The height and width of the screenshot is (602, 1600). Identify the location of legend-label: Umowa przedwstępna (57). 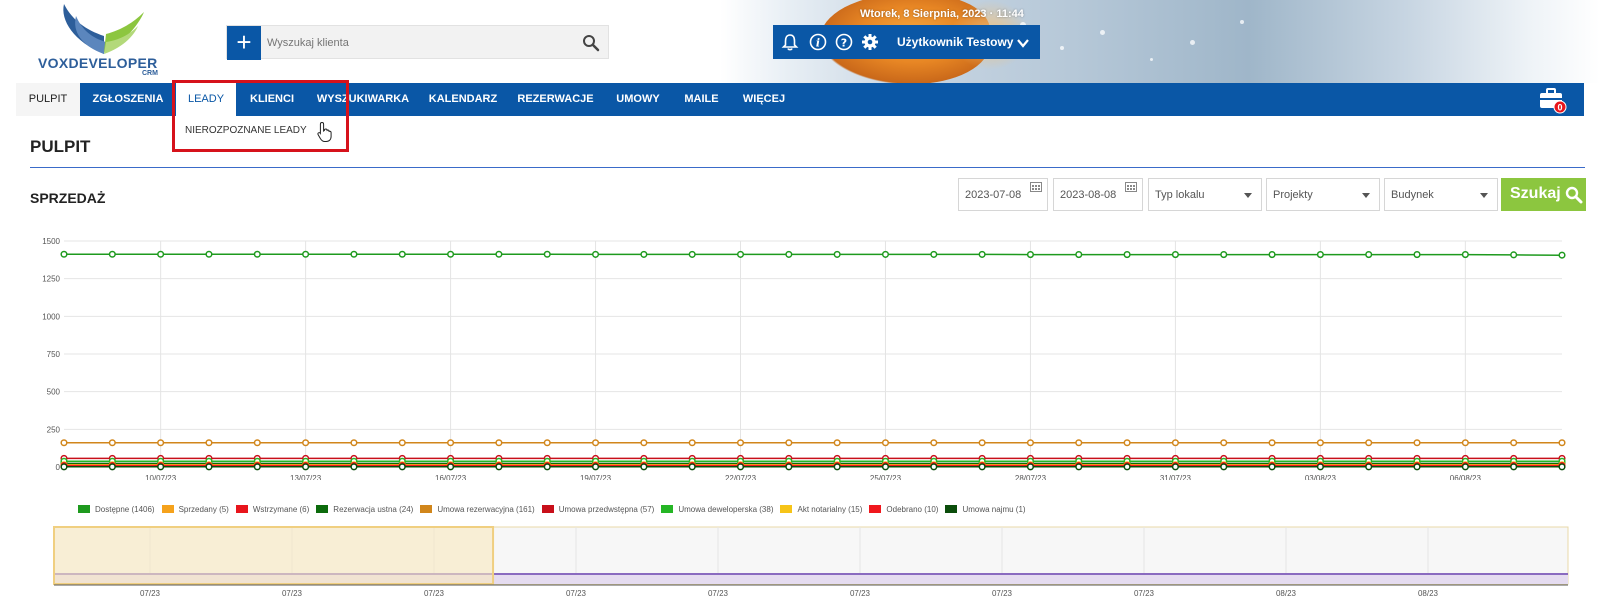
(606, 509).